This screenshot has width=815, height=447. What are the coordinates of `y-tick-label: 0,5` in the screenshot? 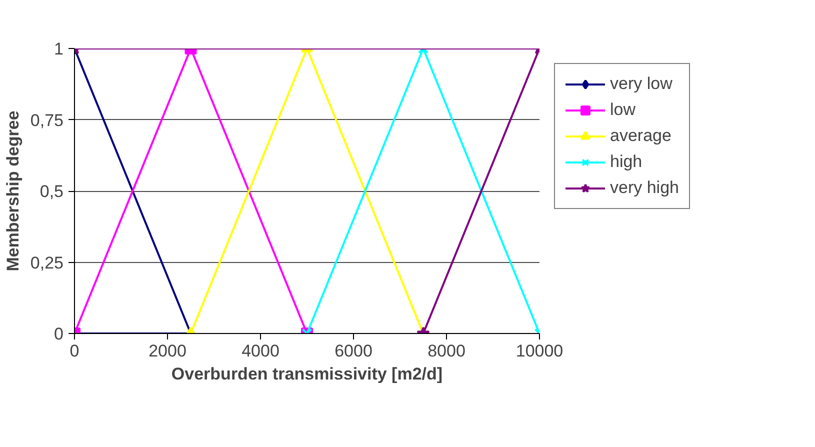 It's located at (52, 191).